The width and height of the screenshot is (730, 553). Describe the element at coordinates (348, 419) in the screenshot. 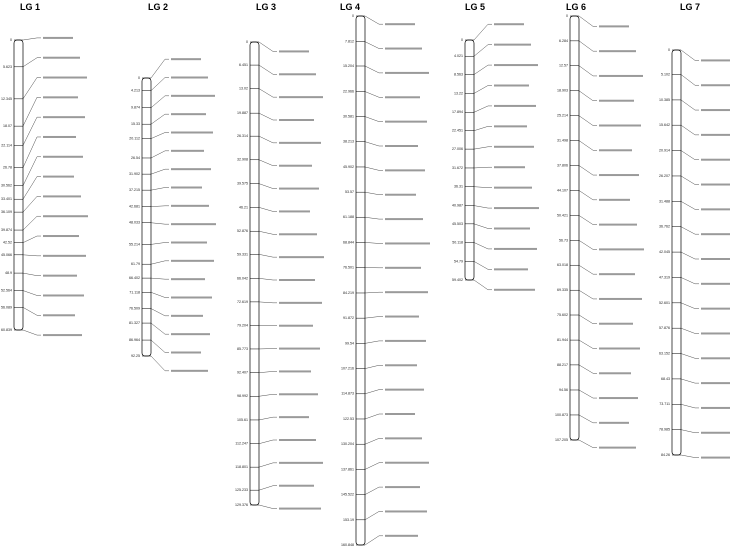

I see `position-label: 122.53` at that location.